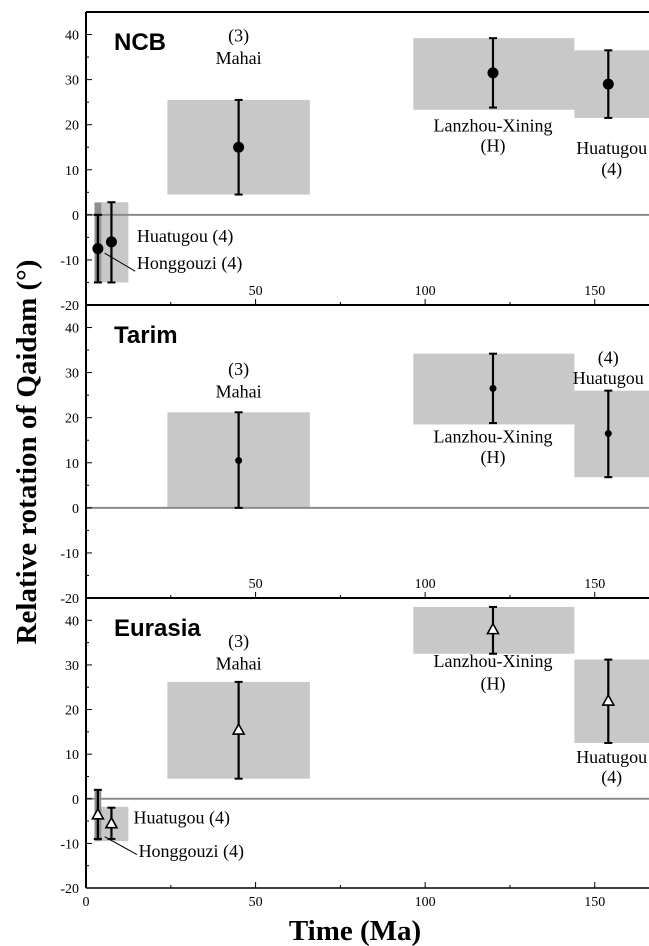 This screenshot has height=946, width=649. I want to click on x-tick-label: 0, so click(86, 902).